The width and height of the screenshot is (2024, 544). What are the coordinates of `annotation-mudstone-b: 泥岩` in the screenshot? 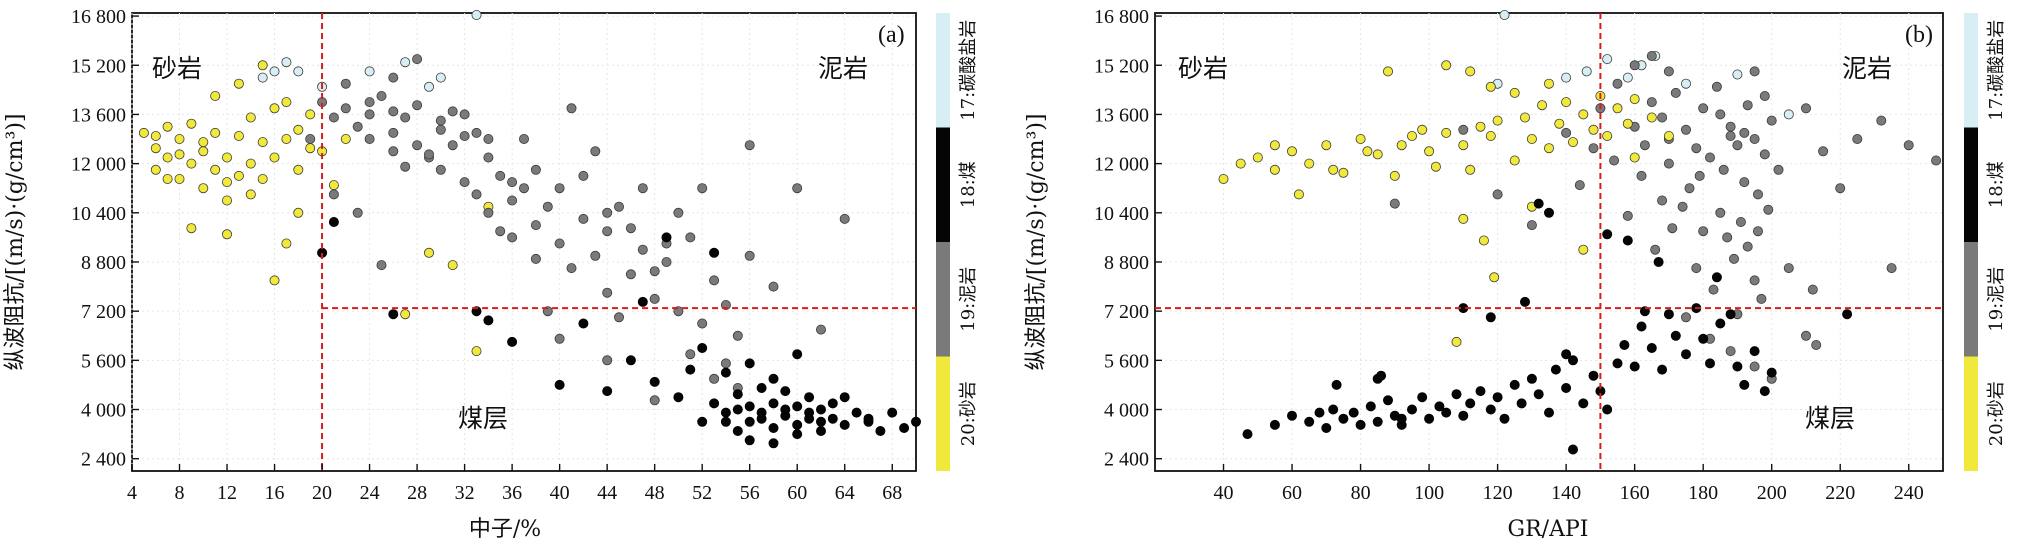 It's located at (1867, 68).